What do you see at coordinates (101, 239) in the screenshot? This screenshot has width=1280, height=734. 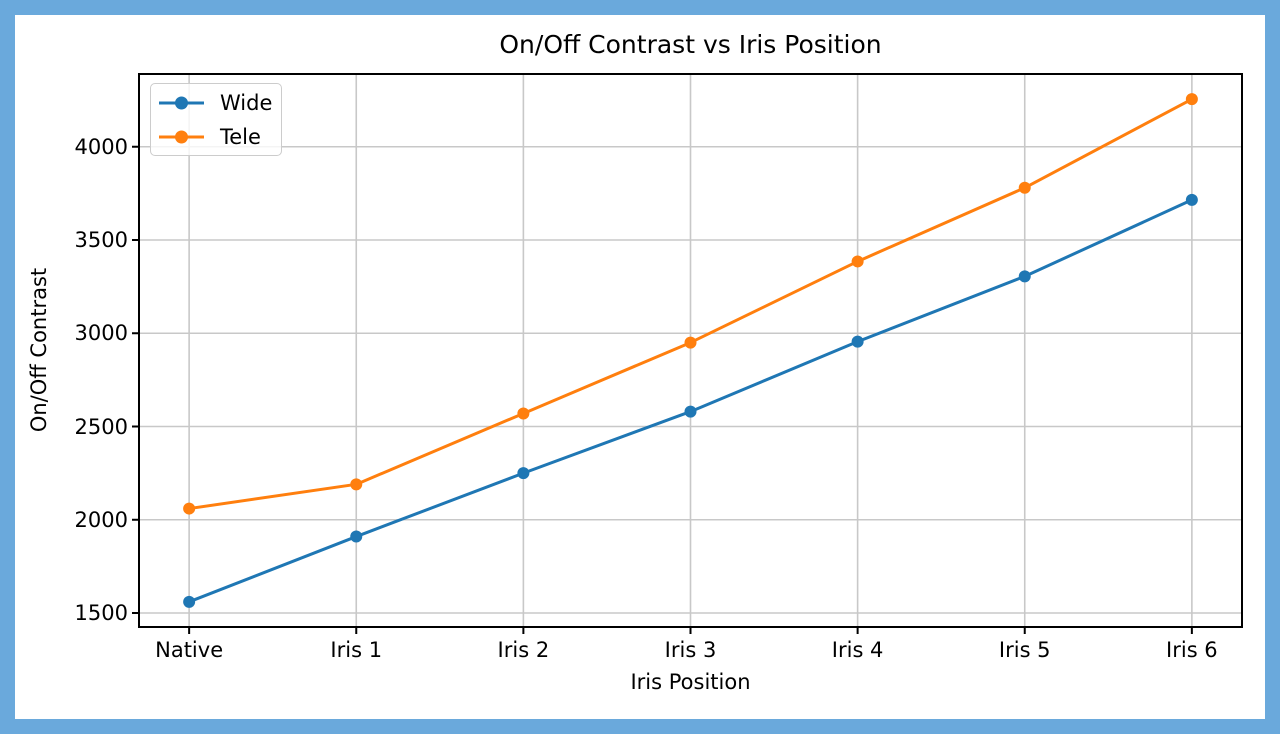 I see `y-tick-label: 3500` at bounding box center [101, 239].